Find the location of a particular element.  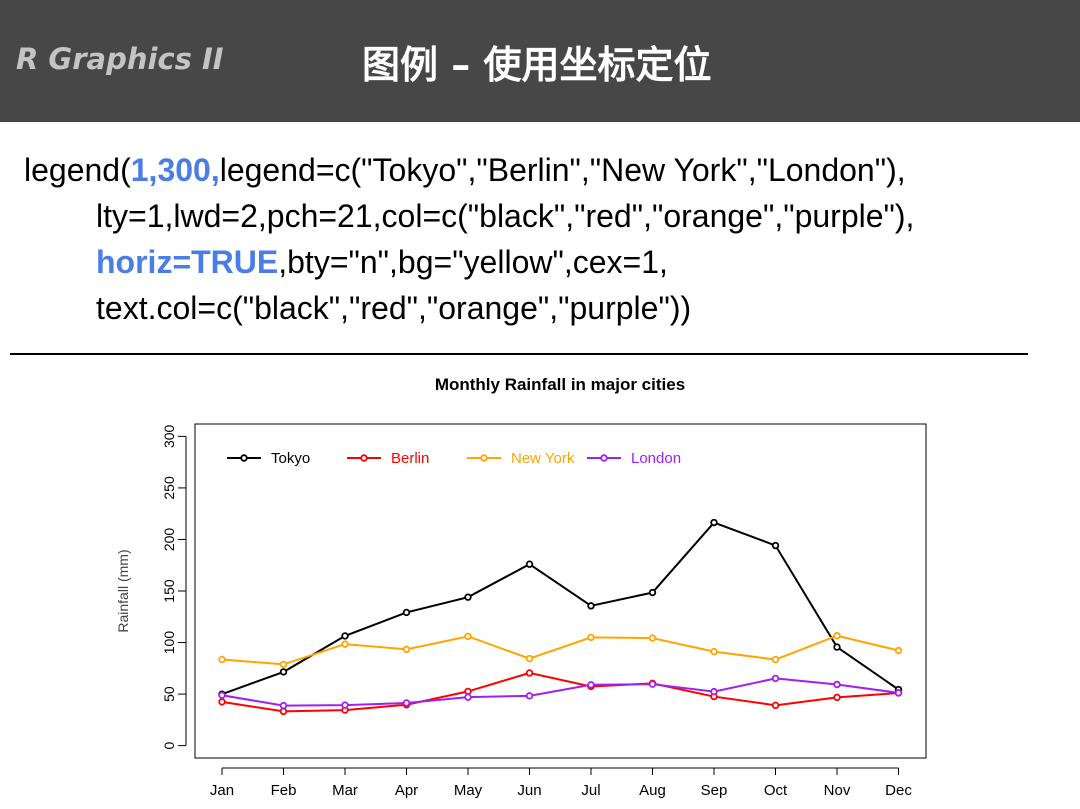

chart-title: Monthly Rainfall in major cities is located at coordinates (560, 384).